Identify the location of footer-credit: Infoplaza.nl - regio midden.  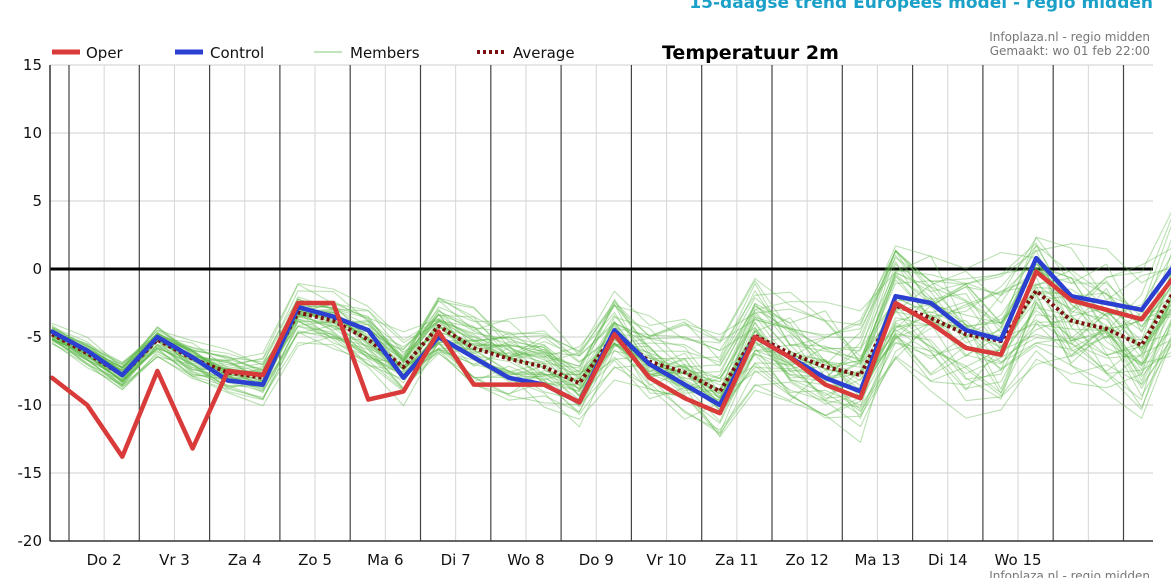
(1069, 573).